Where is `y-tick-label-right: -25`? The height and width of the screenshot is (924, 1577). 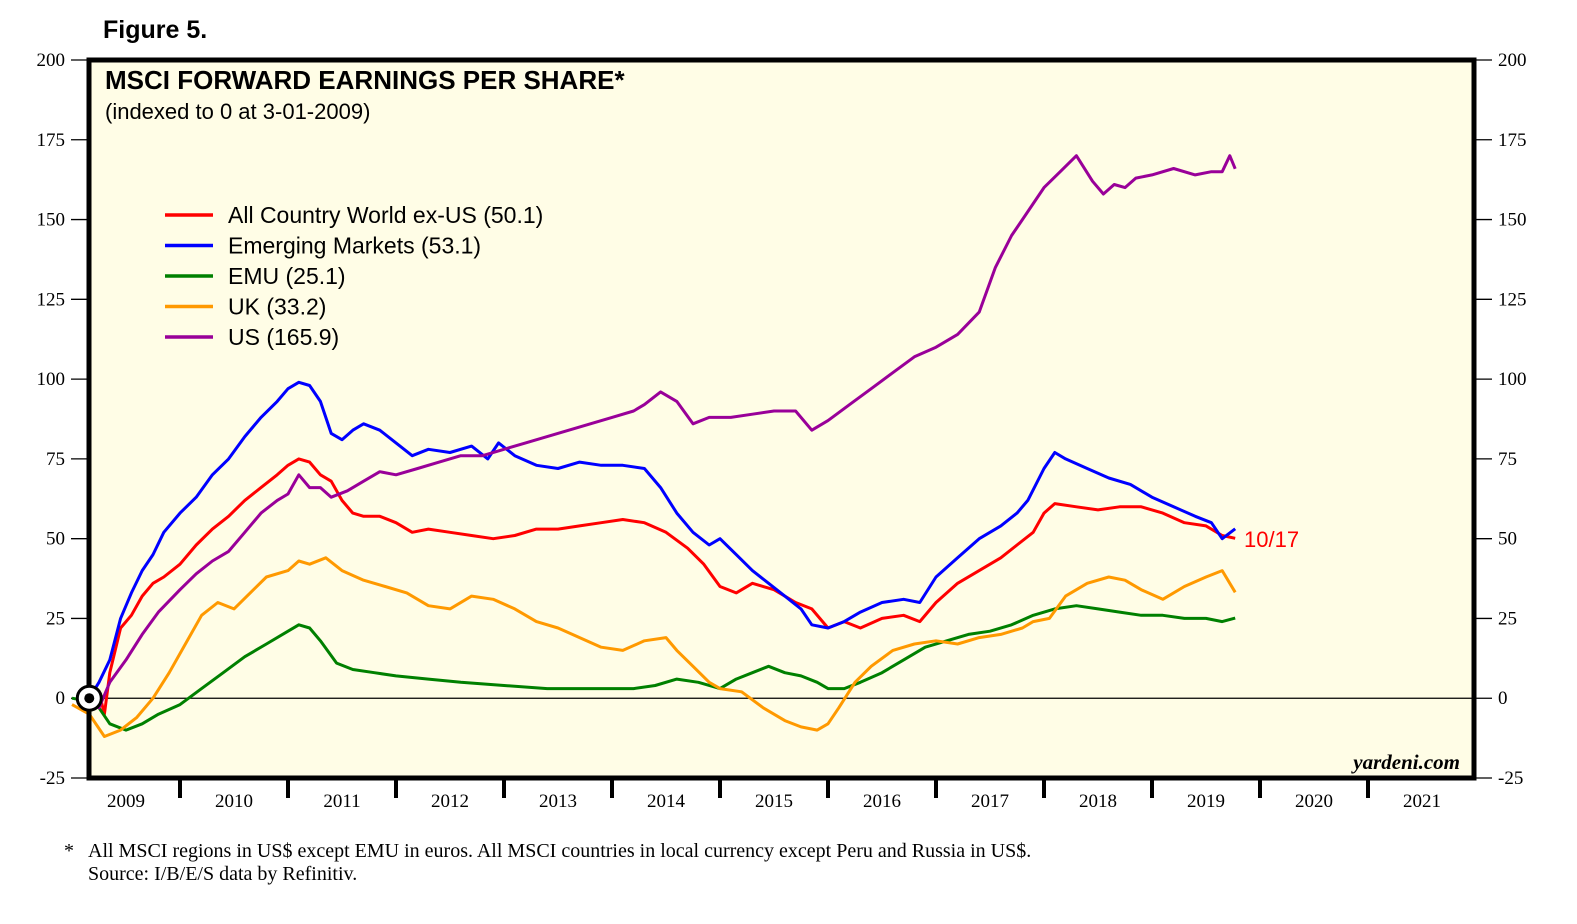 y-tick-label-right: -25 is located at coordinates (1510, 778).